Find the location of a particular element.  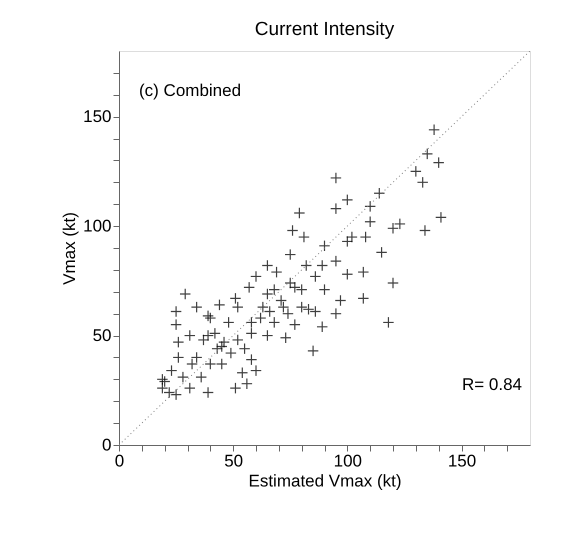

y-tick-label: 50 is located at coordinates (102, 336).